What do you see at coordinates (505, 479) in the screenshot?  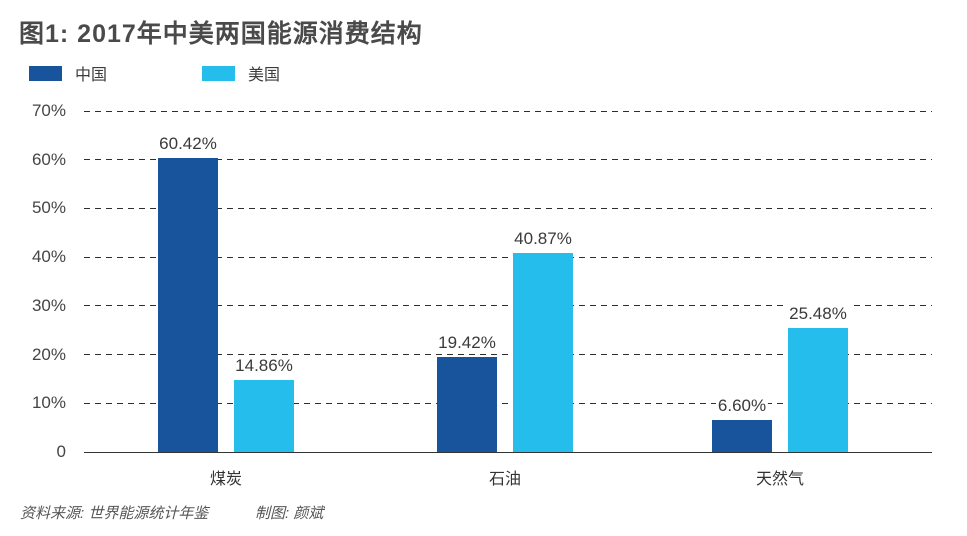 I see `category-label: 石油` at bounding box center [505, 479].